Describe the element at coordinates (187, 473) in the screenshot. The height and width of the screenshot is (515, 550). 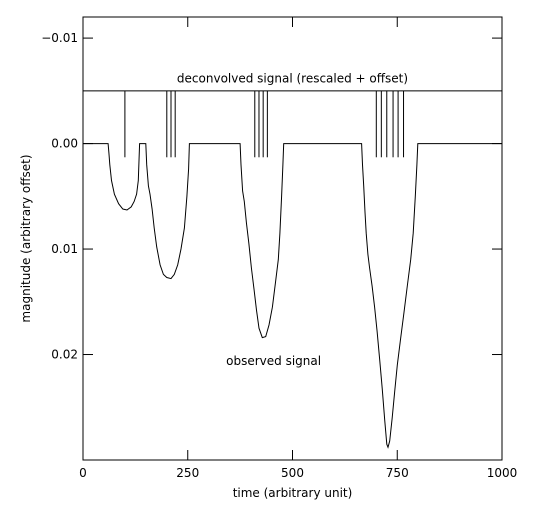
I see `x-tick-label: 250` at that location.